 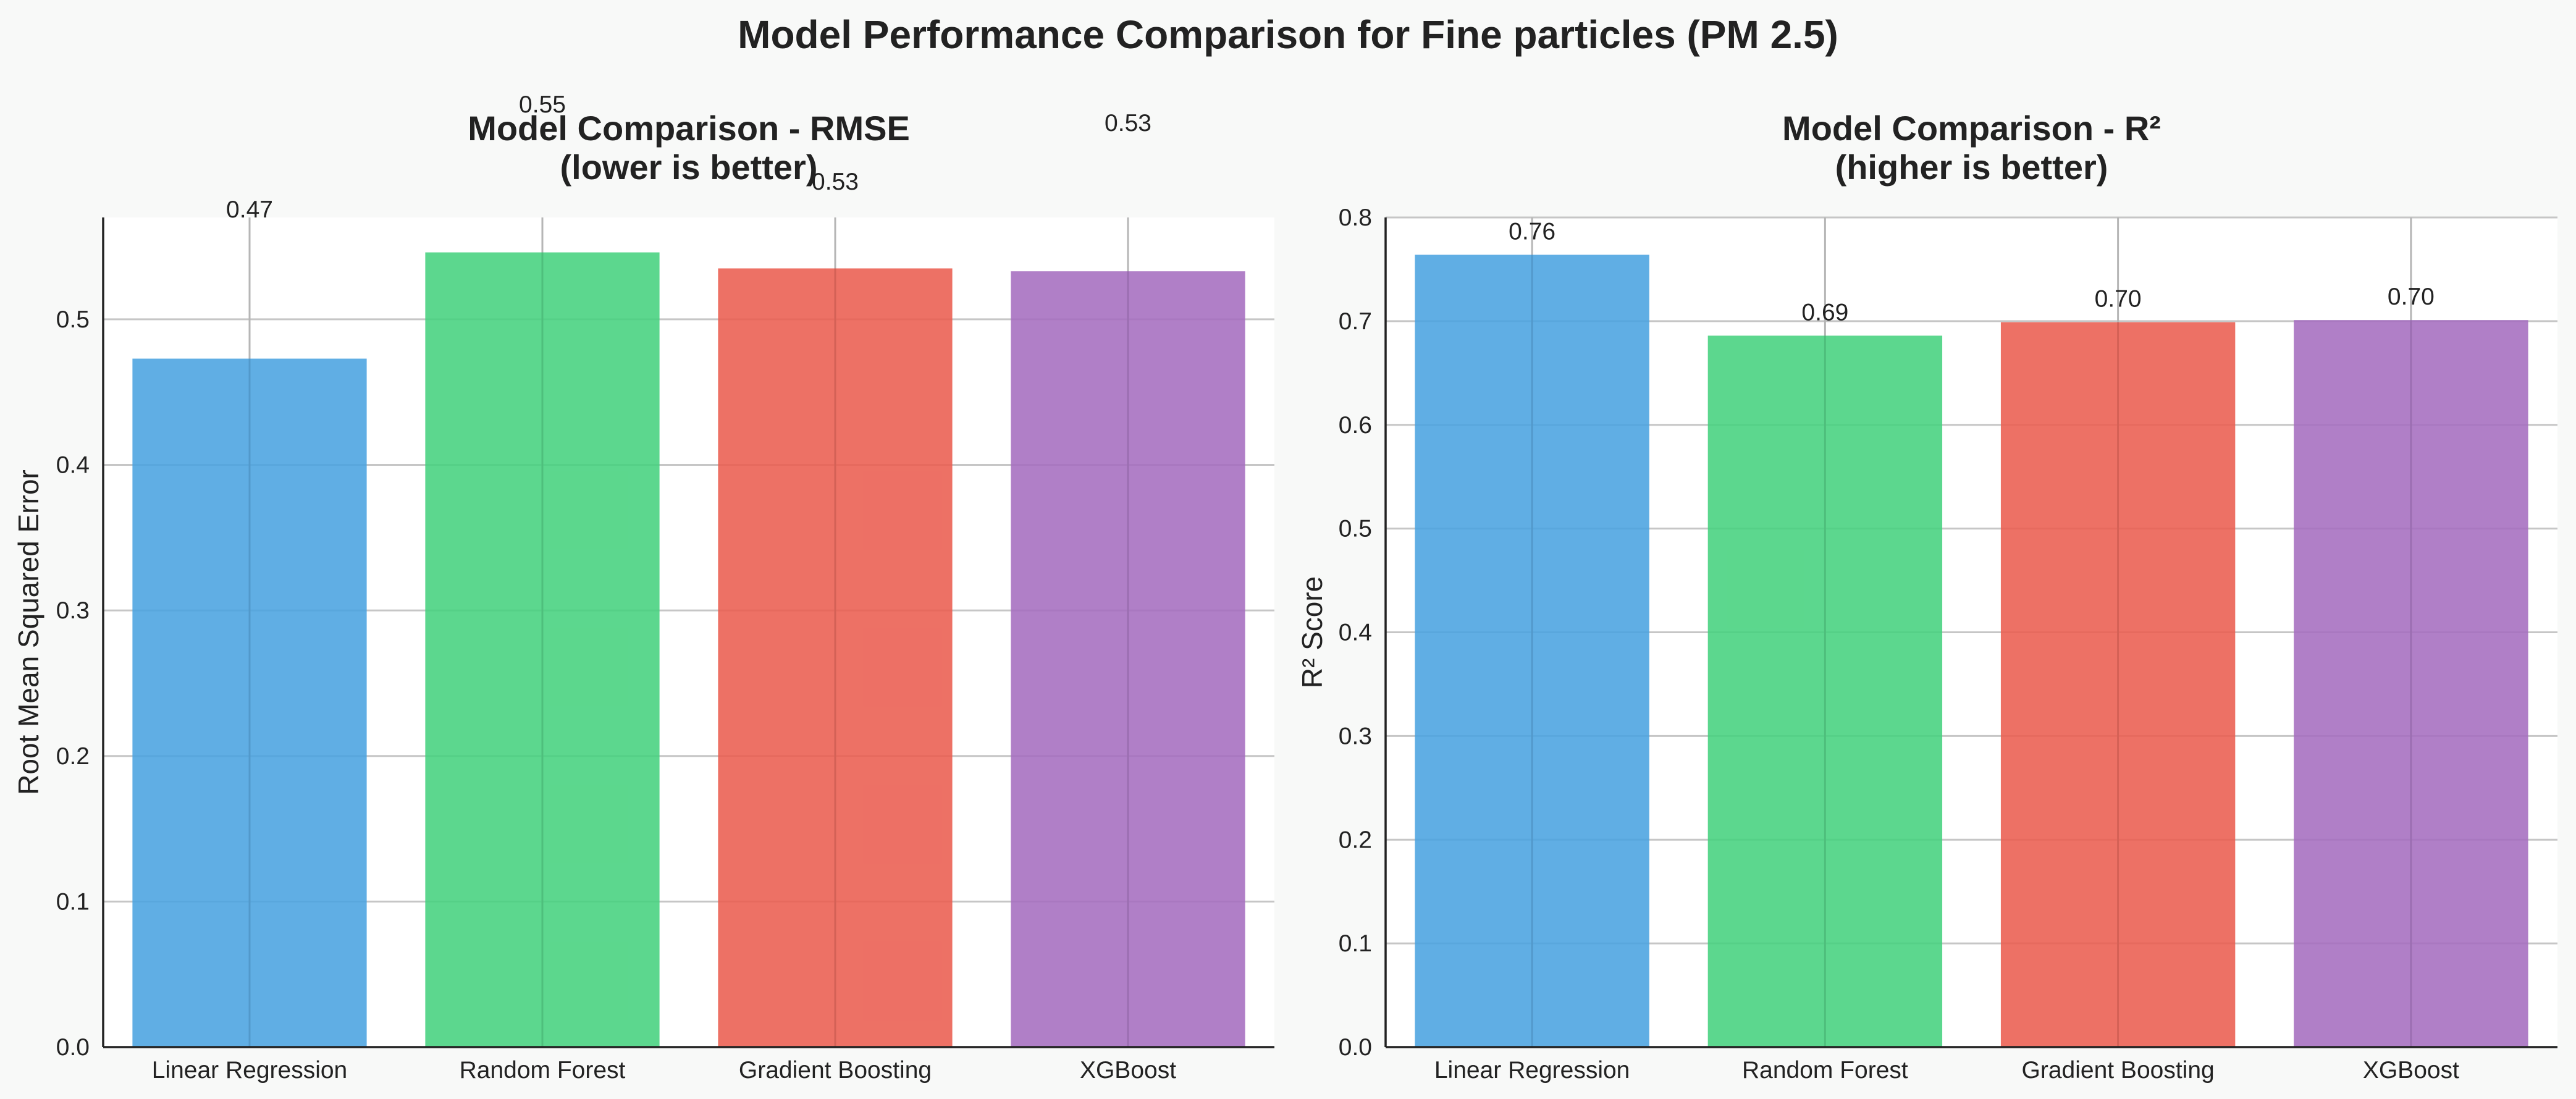 I want to click on rmse-xtick-label: Linear Regression, so click(x=250, y=1070).